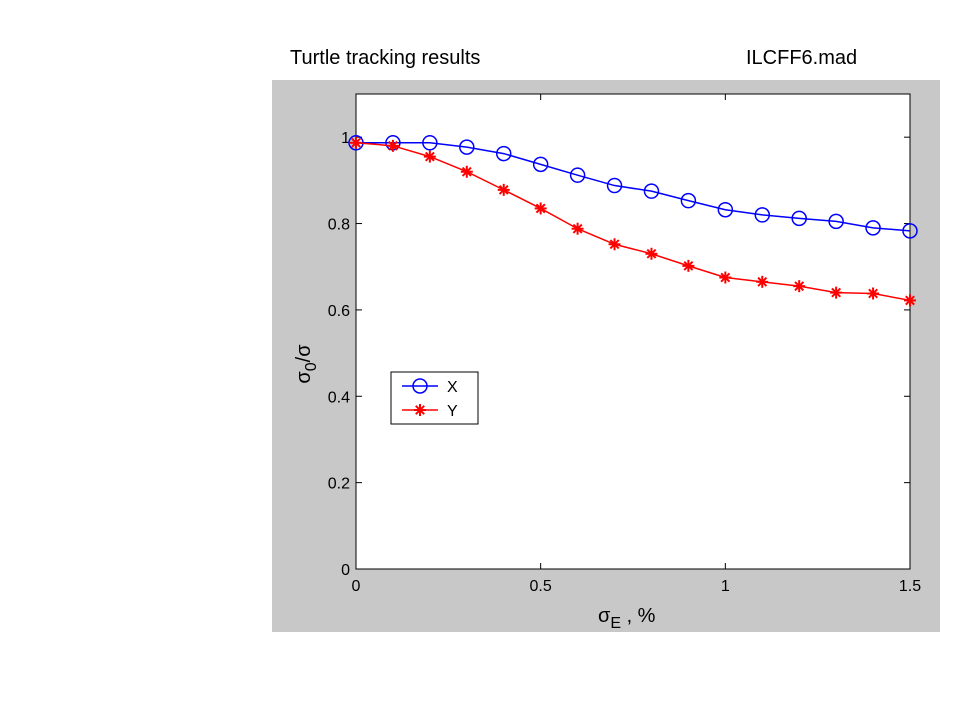 The height and width of the screenshot is (720, 960). What do you see at coordinates (345, 570) in the screenshot?
I see `y-tick-label: 0` at bounding box center [345, 570].